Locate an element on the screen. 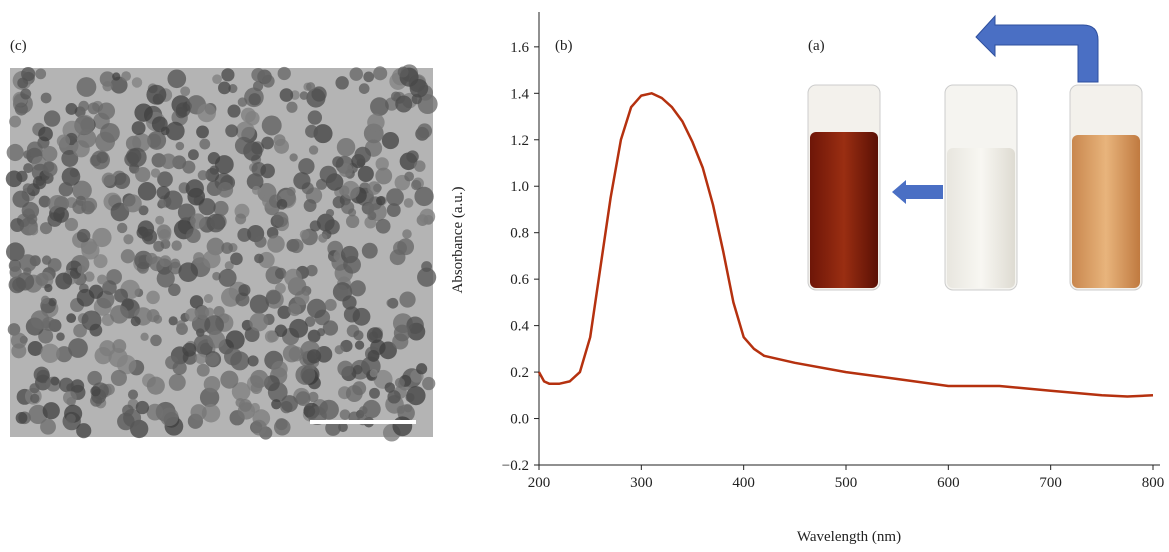 The image size is (1169, 552). x-tick-label: 500 is located at coordinates (846, 483).